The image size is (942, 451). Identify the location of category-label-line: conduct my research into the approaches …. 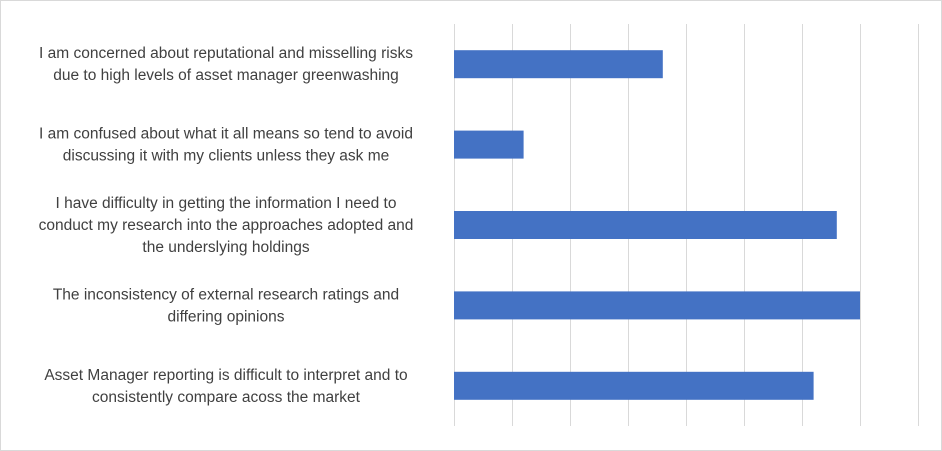
(226, 225).